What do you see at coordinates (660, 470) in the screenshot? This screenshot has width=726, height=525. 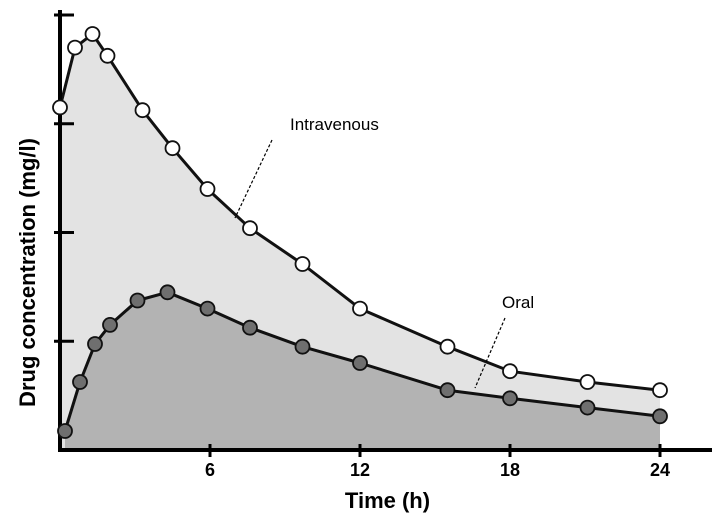 I see `x-tick-label-24: 24` at bounding box center [660, 470].